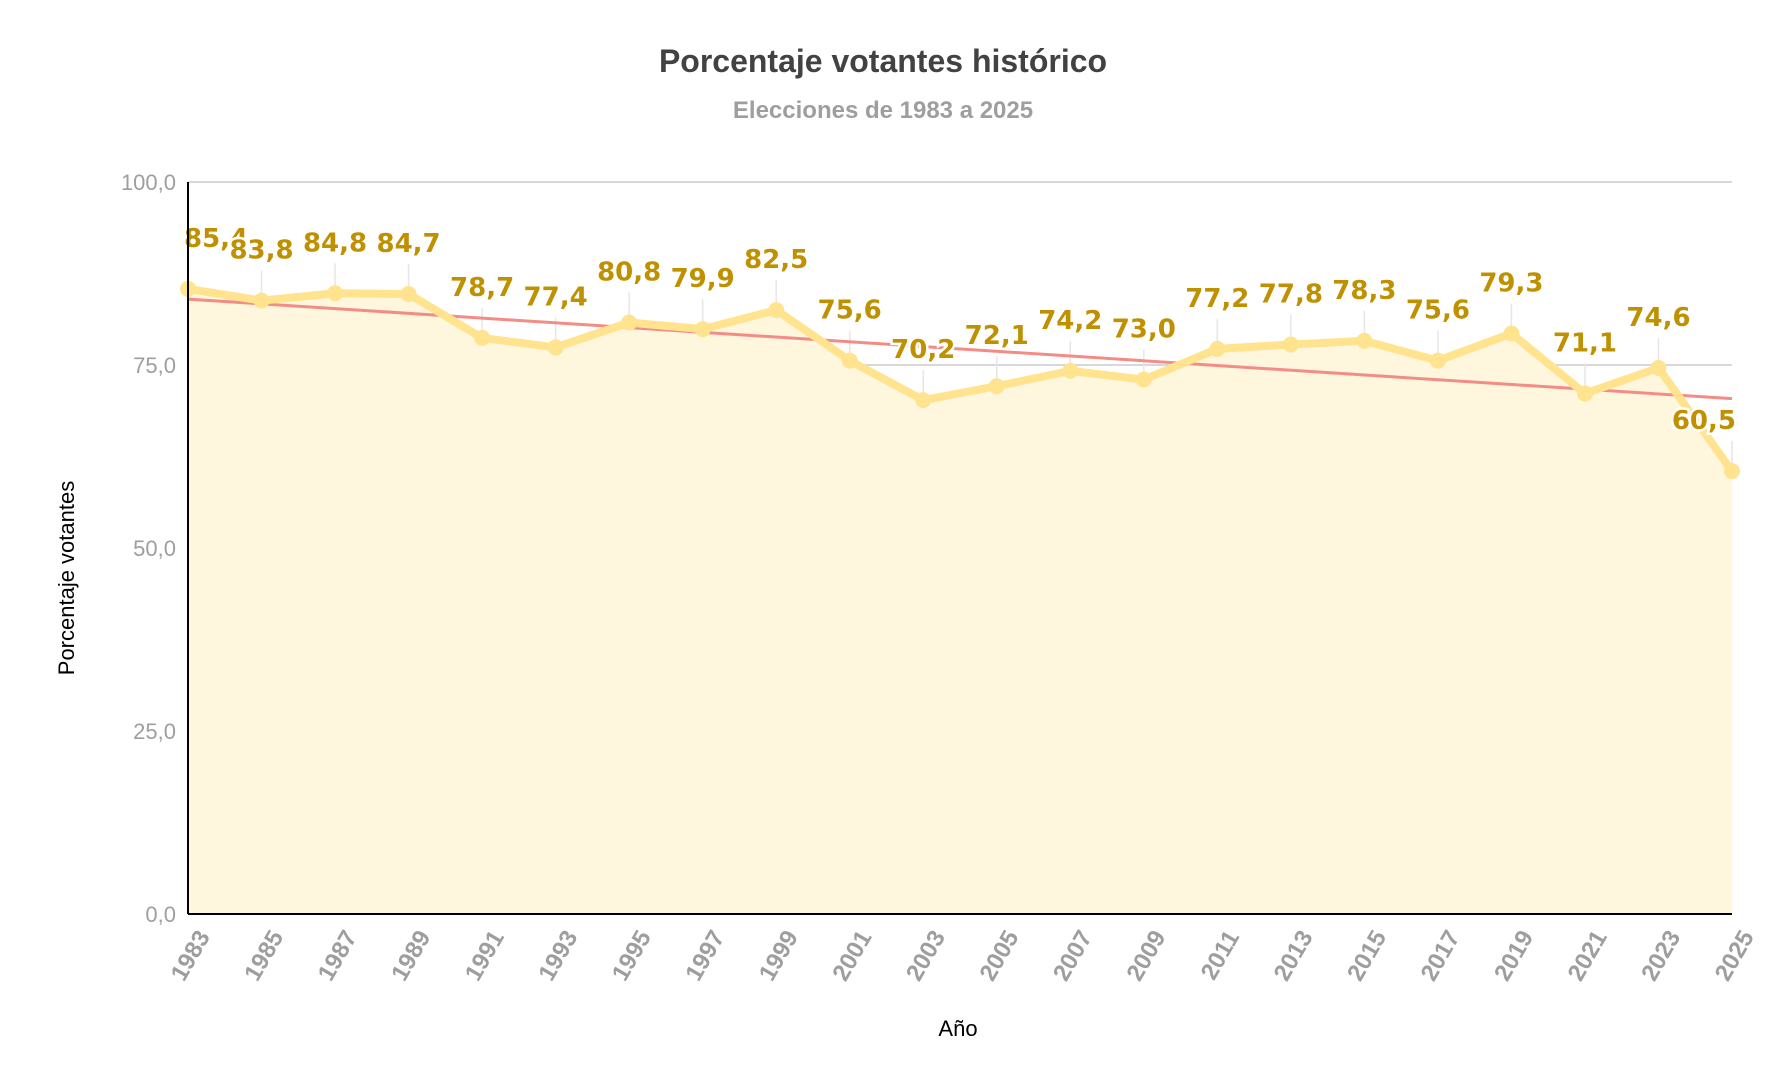  What do you see at coordinates (148, 182) in the screenshot?
I see `y-tick-label: 100,0` at bounding box center [148, 182].